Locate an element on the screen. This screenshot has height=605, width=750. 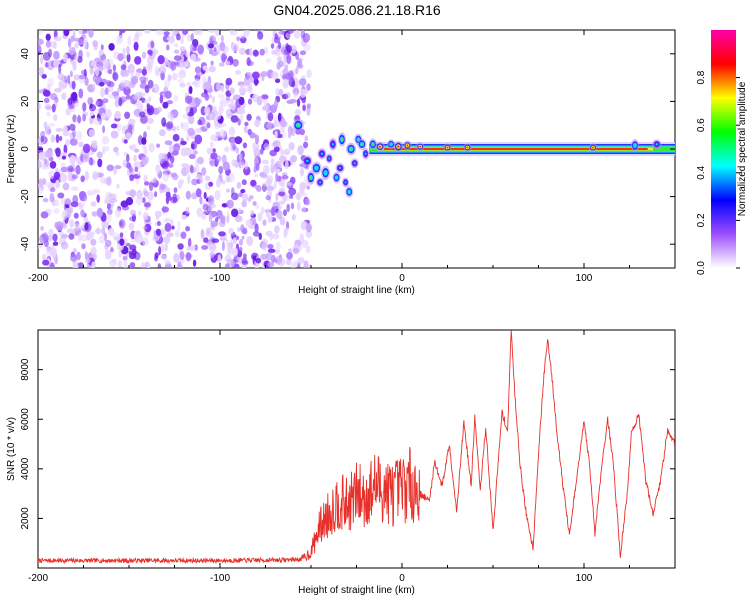
colorbar-tick-label: 0.6 is located at coordinates (701, 125).